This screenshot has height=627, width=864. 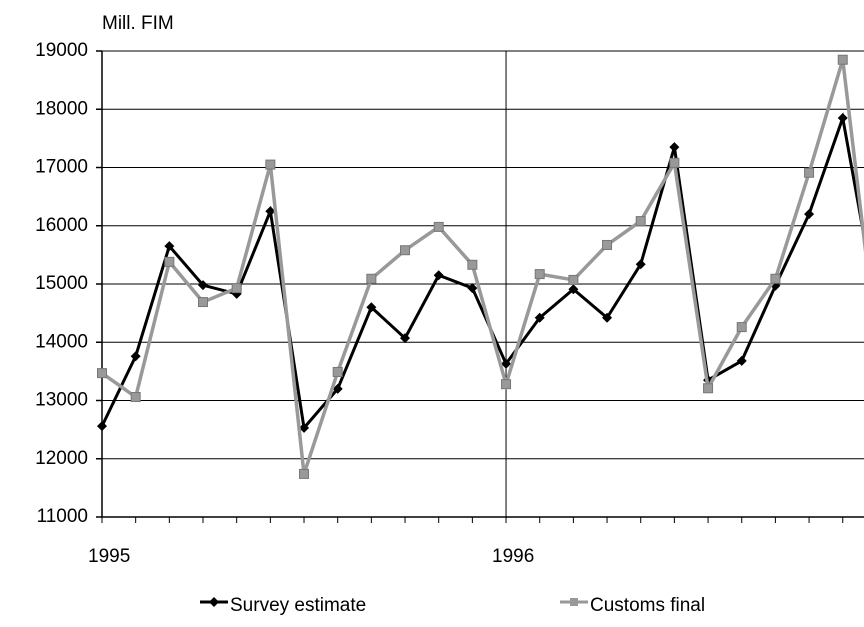 I want to click on y-tick-label: 17000, so click(x=61, y=167).